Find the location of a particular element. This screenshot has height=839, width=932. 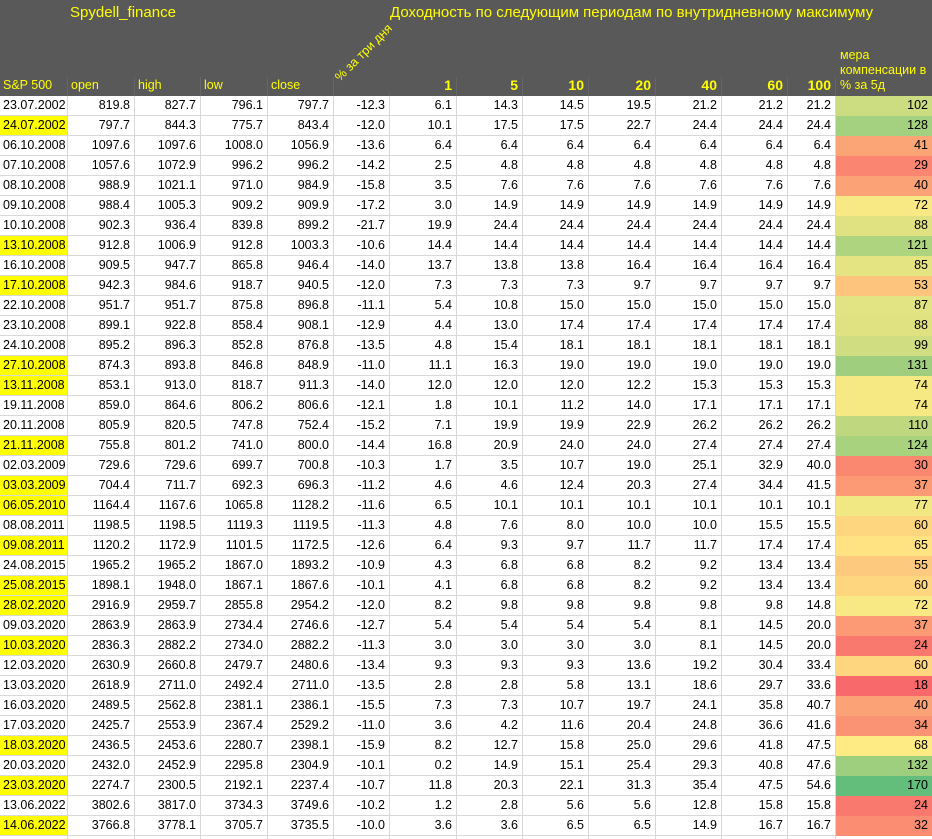

cell-low: 3734.3 is located at coordinates (234, 806).